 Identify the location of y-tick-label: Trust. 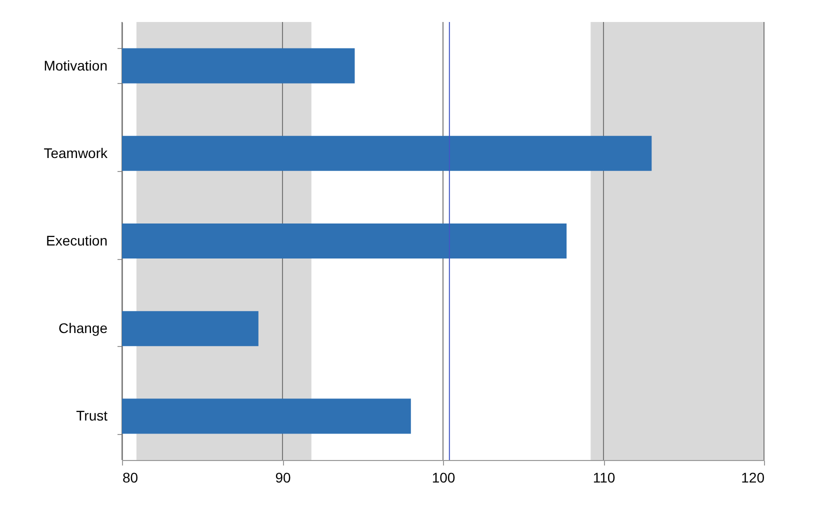
(92, 416).